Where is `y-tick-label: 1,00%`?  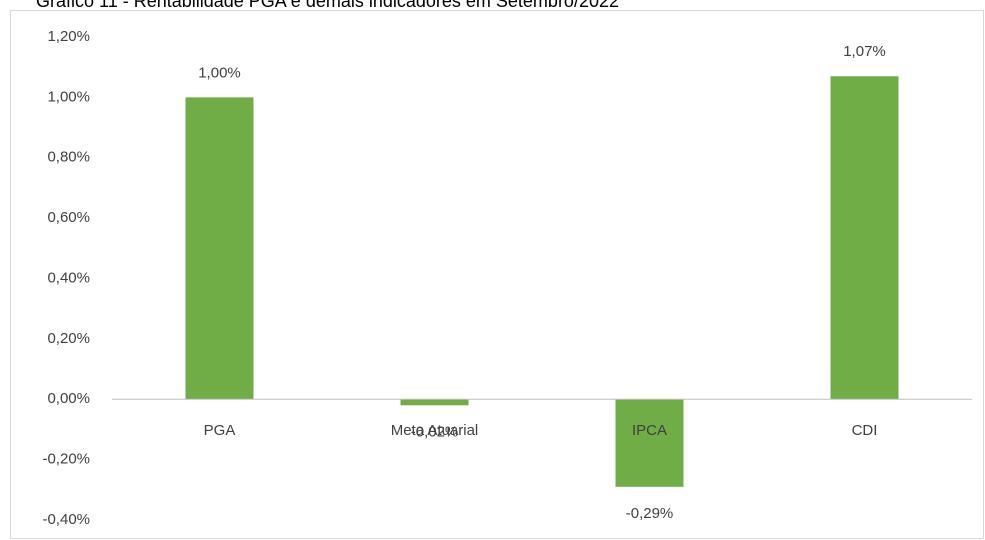 y-tick-label: 1,00% is located at coordinates (68, 96).